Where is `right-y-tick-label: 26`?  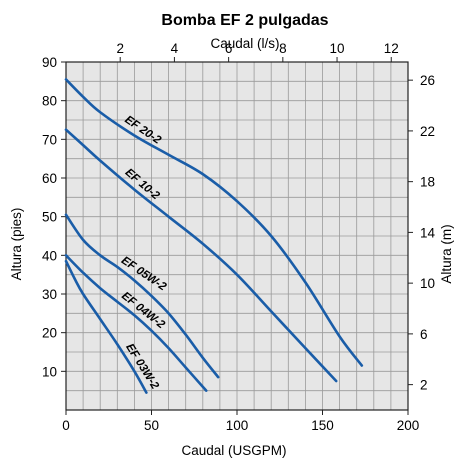
right-y-tick-label: 26 is located at coordinates (427, 80).